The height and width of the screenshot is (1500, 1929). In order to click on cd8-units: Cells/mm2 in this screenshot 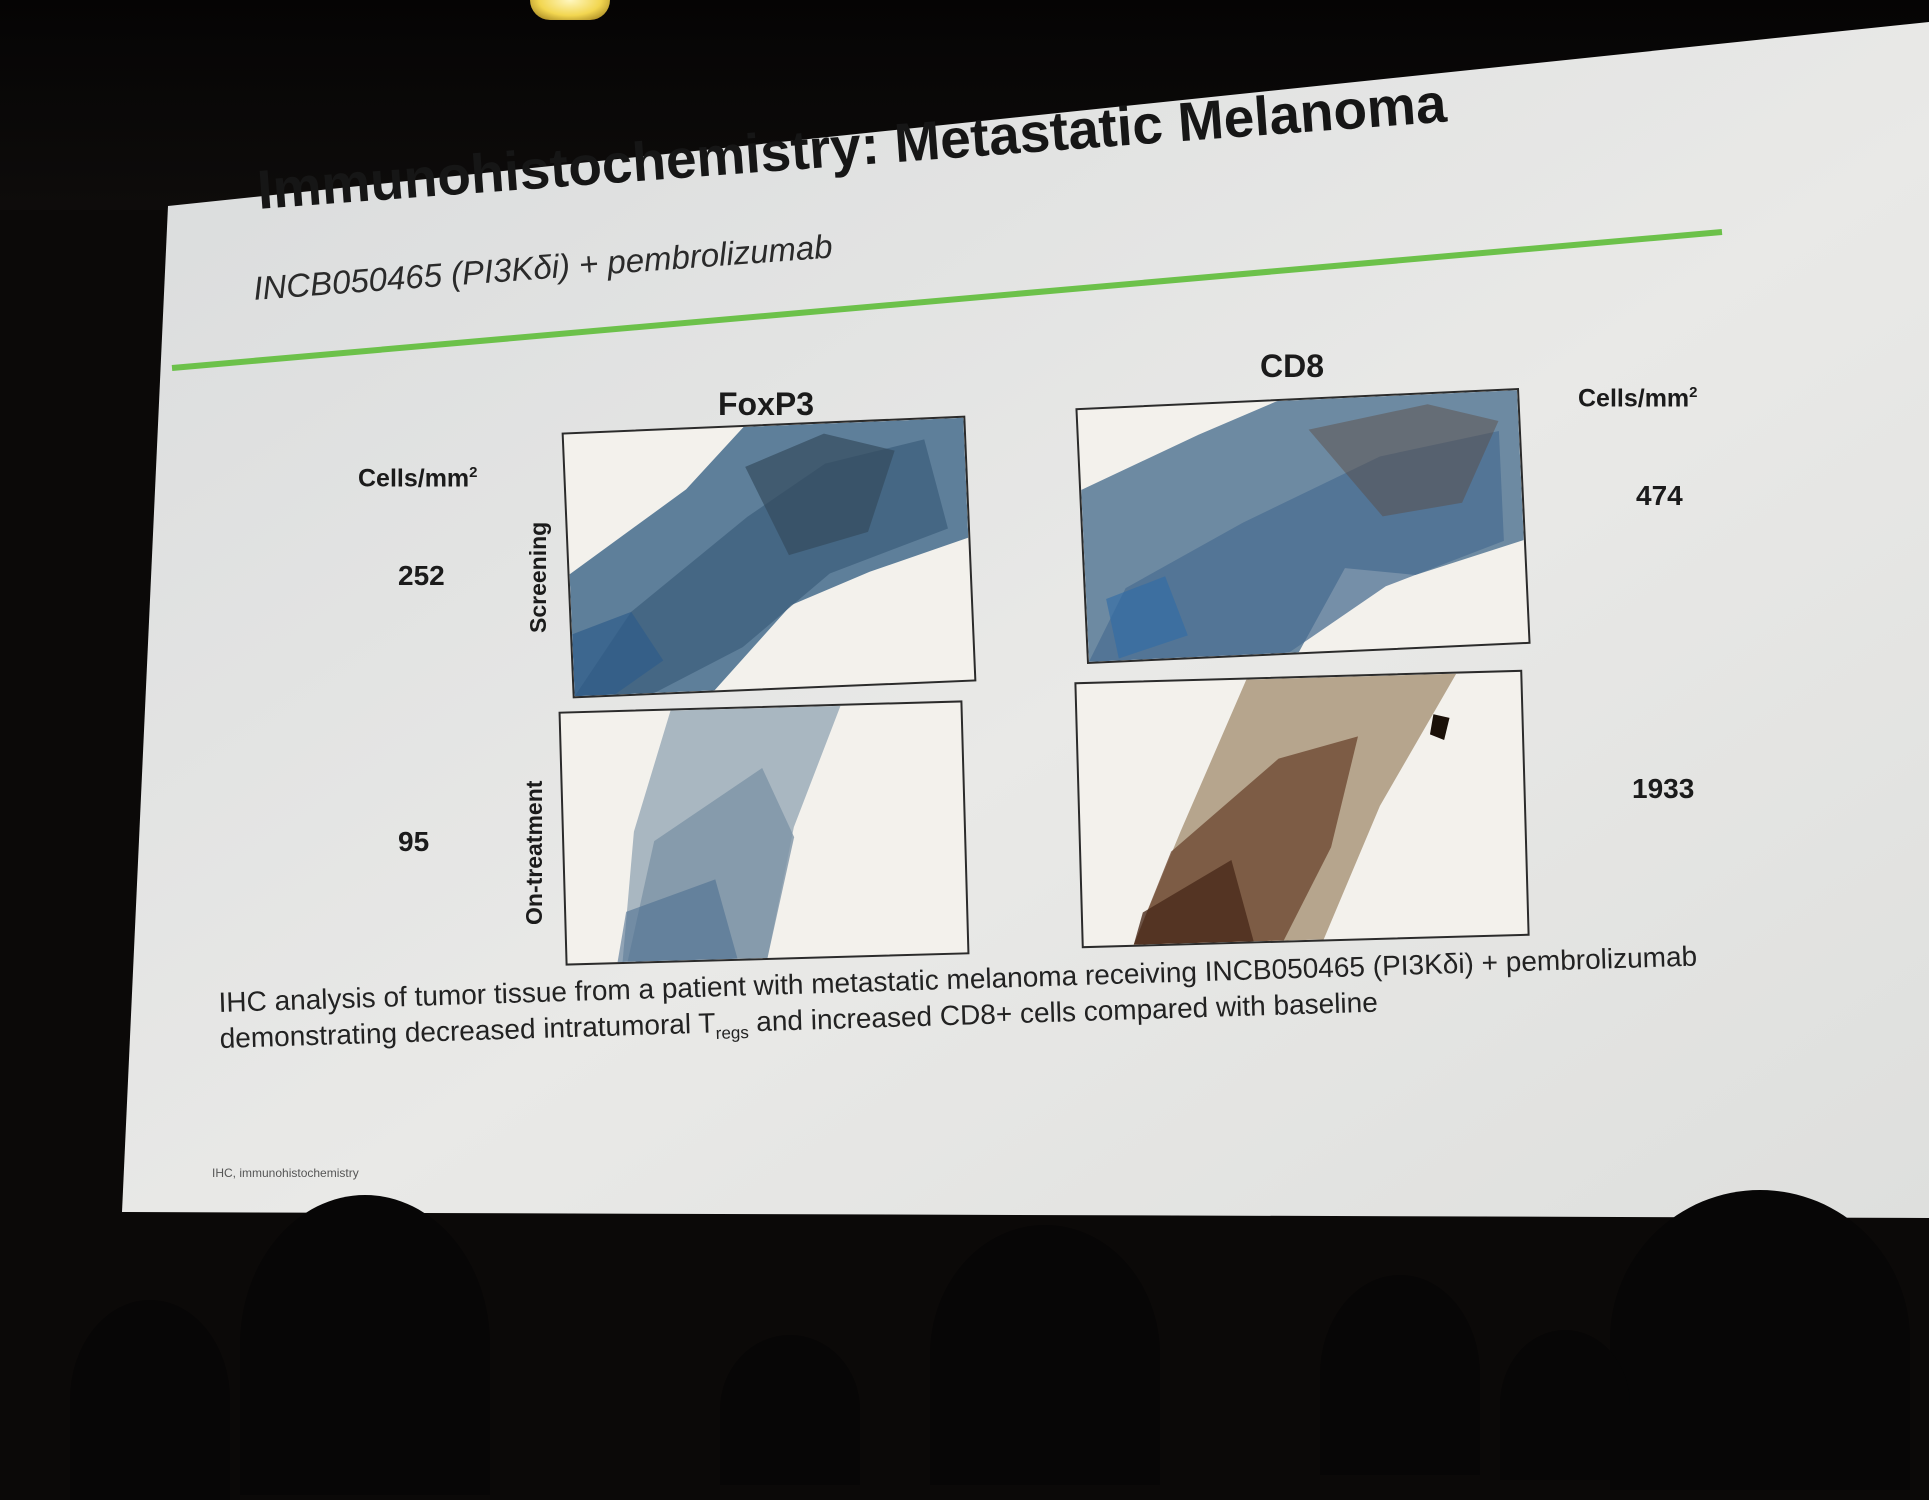, I will do `click(1638, 398)`.